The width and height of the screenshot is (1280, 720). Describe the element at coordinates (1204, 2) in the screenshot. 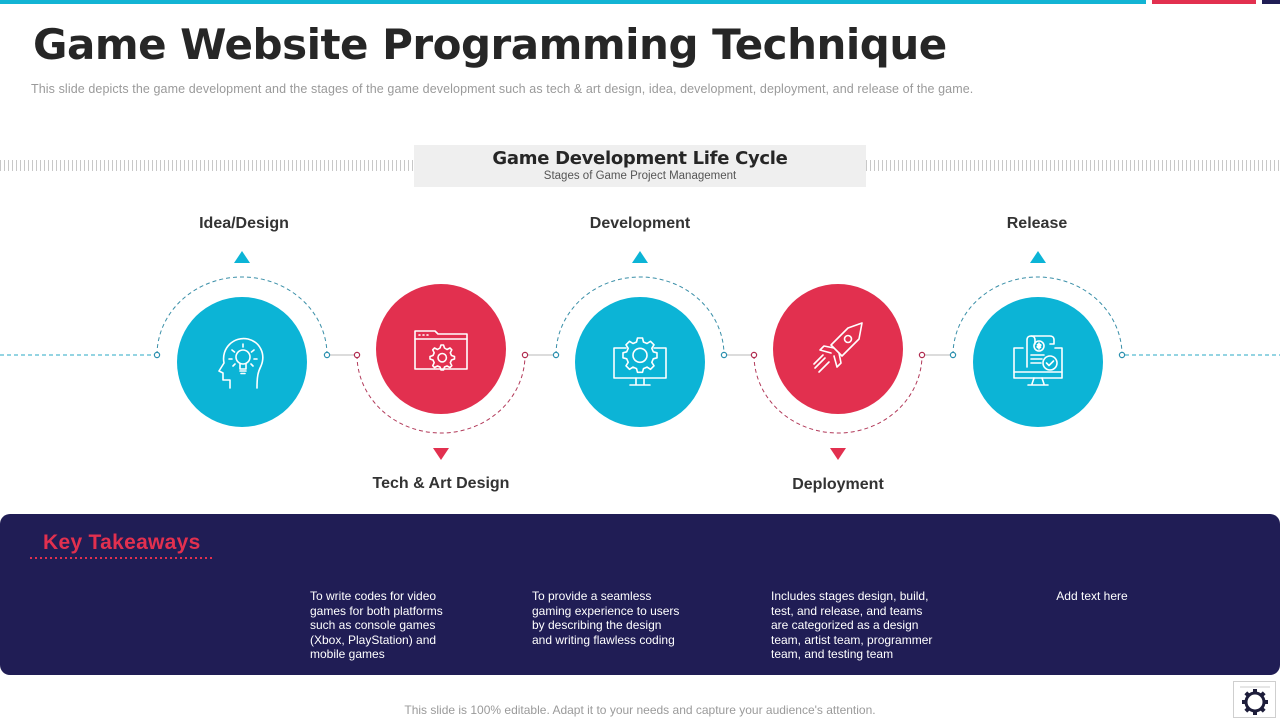

I see `top-accent-bar-red` at that location.